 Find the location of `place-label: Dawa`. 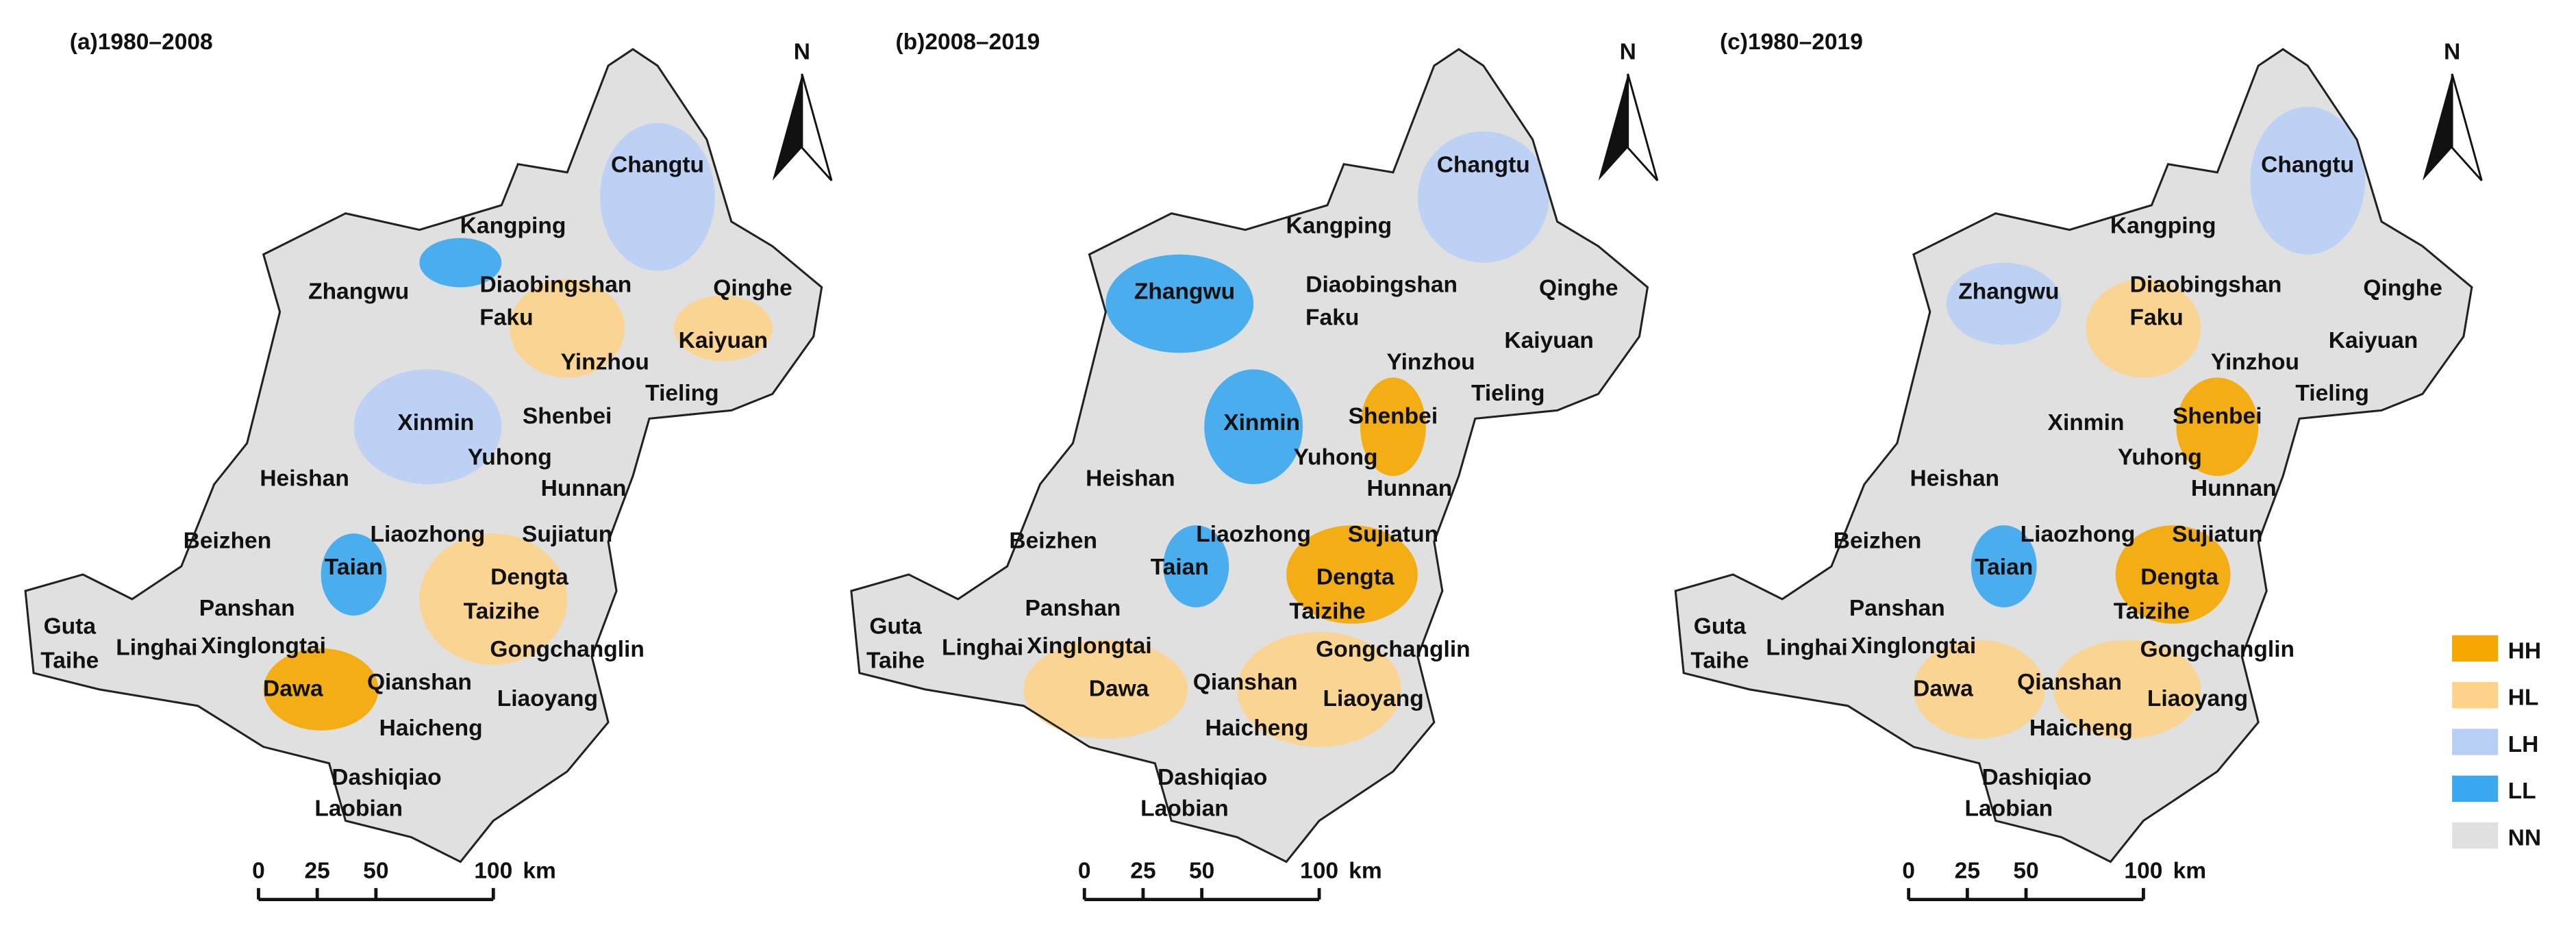

place-label: Dawa is located at coordinates (293, 688).